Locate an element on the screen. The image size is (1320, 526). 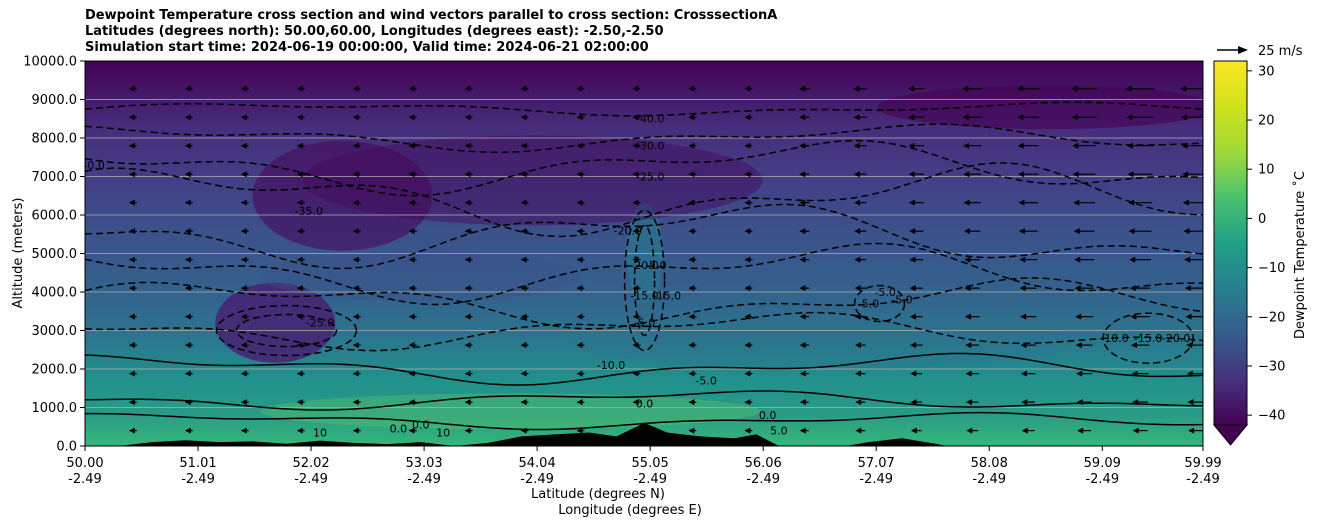
contour-label: 10 is located at coordinates (443, 432).